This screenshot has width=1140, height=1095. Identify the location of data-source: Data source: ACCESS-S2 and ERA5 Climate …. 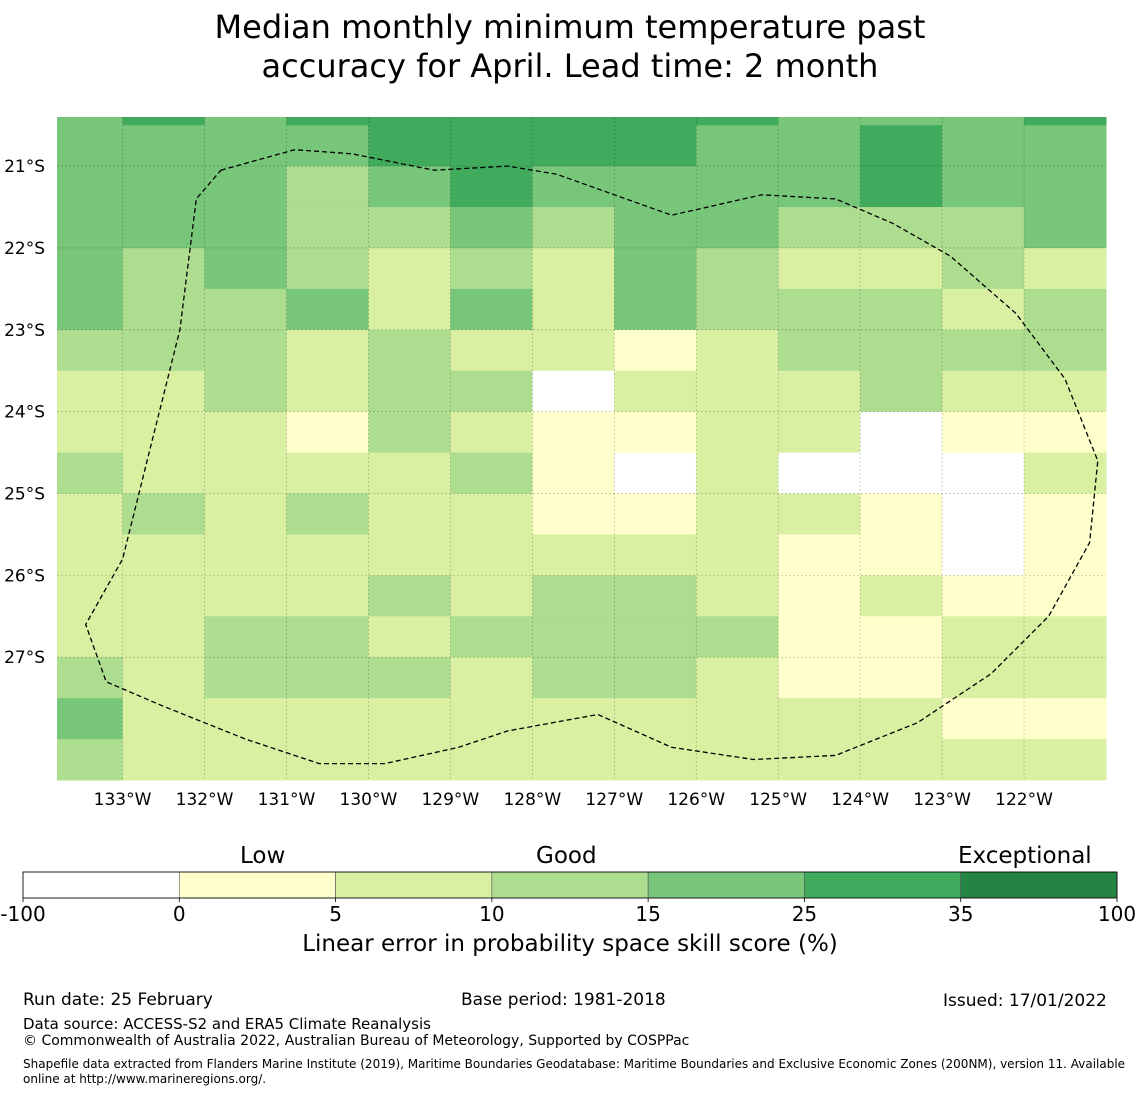
(227, 1024).